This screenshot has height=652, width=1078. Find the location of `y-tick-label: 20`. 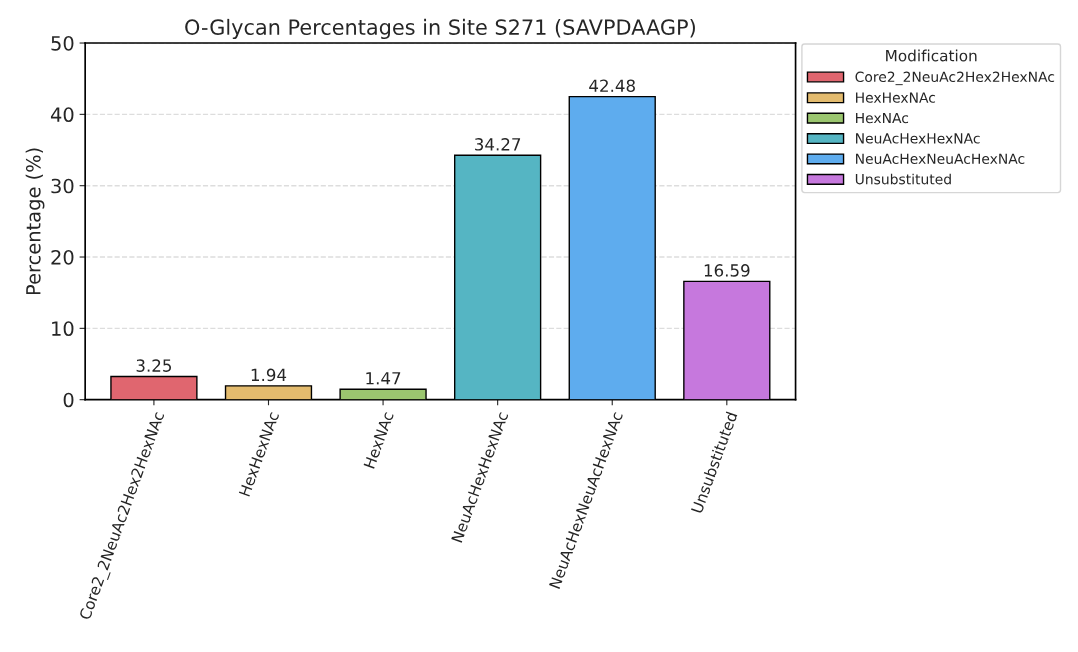

y-tick-label: 20 is located at coordinates (62, 257).